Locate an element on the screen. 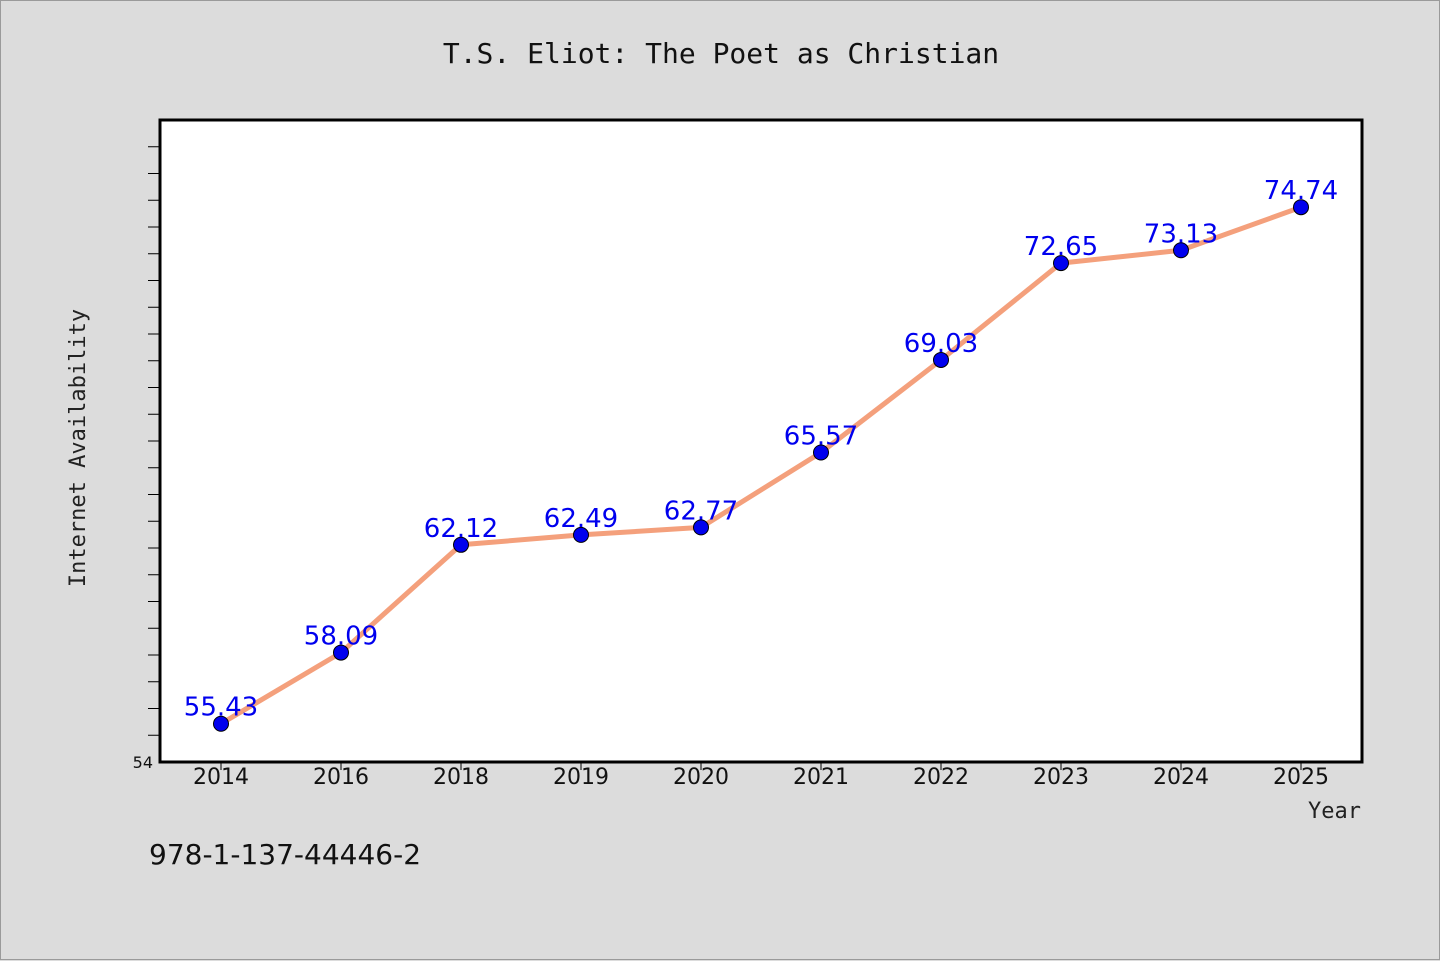  x-tick-label: 2021 is located at coordinates (821, 777).